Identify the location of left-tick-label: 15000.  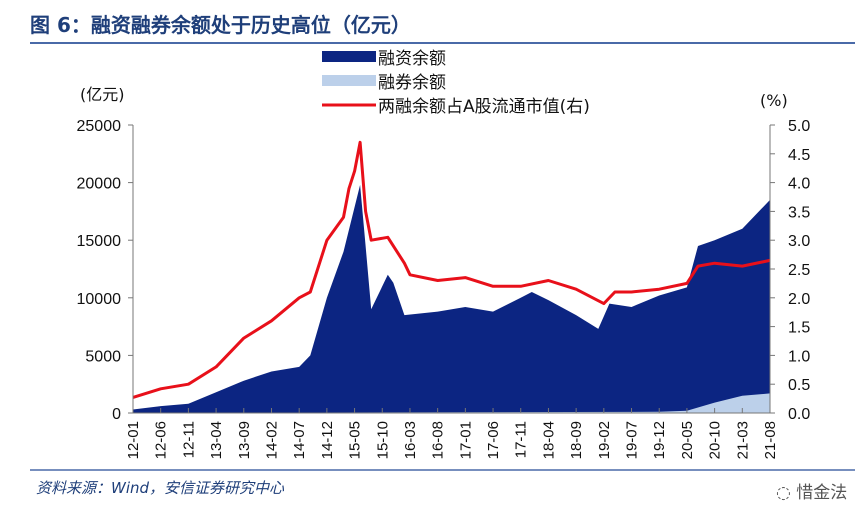
(99, 241).